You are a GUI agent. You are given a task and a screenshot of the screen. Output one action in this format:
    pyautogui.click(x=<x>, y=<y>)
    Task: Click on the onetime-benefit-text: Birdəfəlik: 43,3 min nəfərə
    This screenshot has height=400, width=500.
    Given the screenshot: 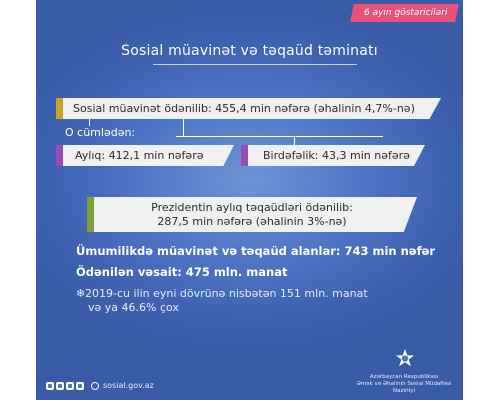 What is the action you would take?
    pyautogui.click(x=336, y=155)
    